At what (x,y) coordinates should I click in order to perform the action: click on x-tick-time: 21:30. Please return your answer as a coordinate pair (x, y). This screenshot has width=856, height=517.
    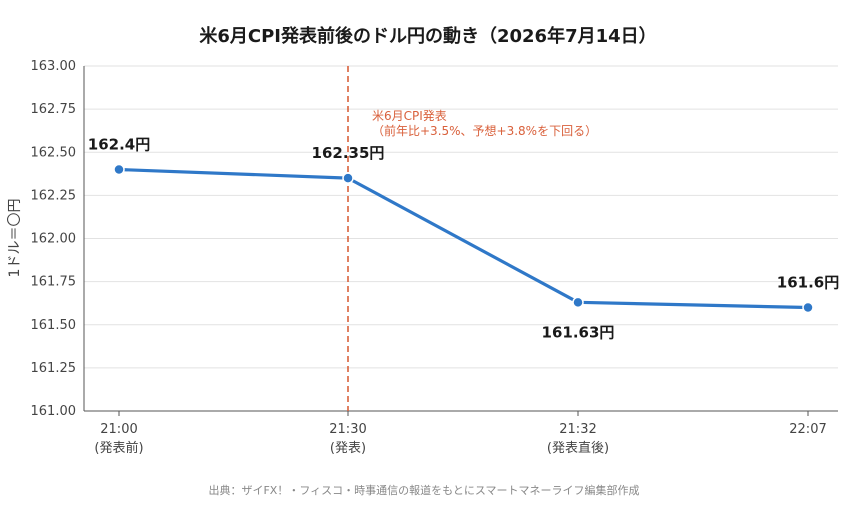
    Looking at the image, I should click on (347, 429).